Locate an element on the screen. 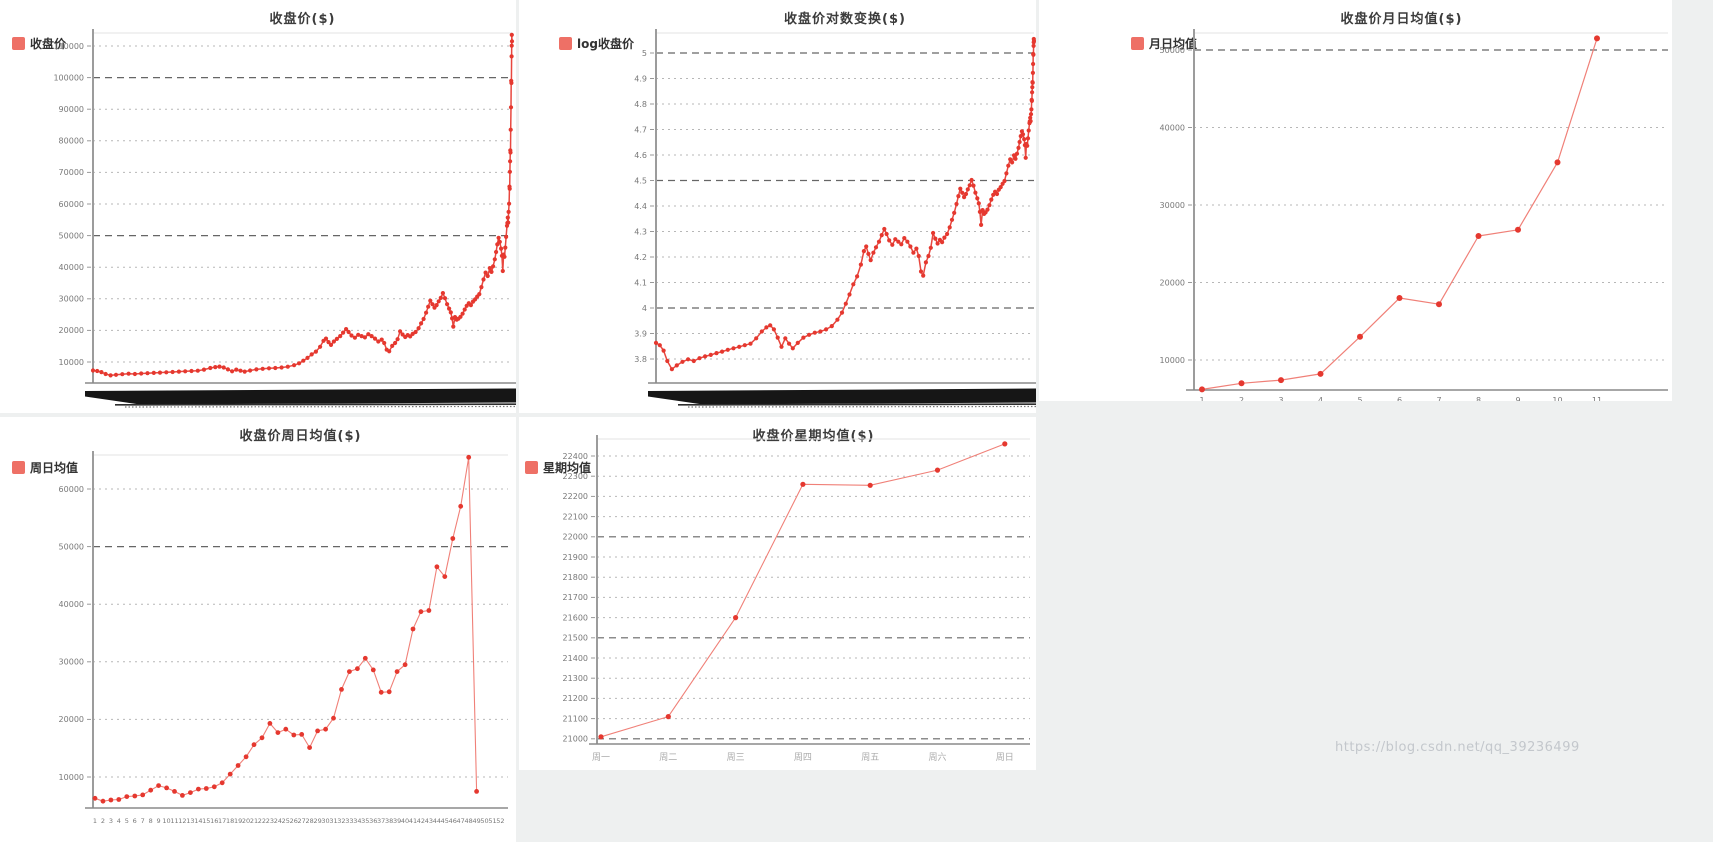 This screenshot has height=842, width=1713. svg-text: 4.8 is located at coordinates (640, 104).